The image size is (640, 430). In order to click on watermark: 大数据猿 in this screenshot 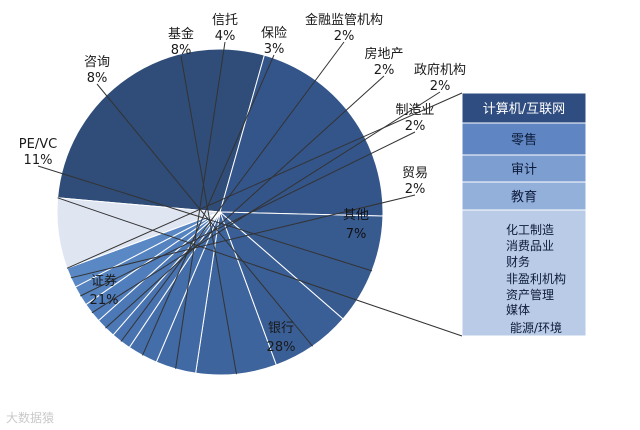, I will do `click(30, 418)`.